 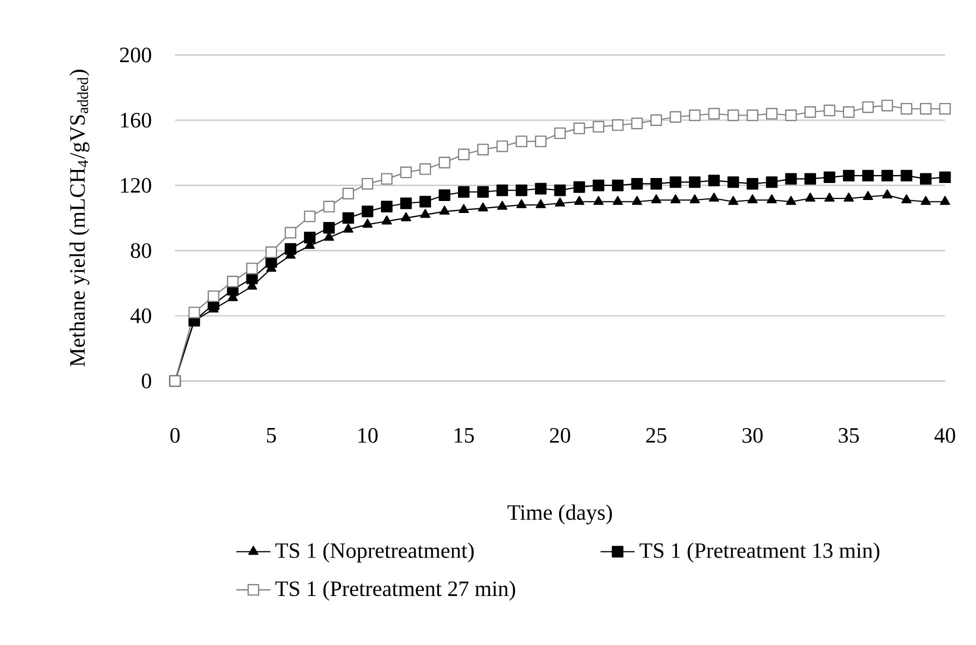 I want to click on y-tick-label: 0, so click(x=147, y=381).